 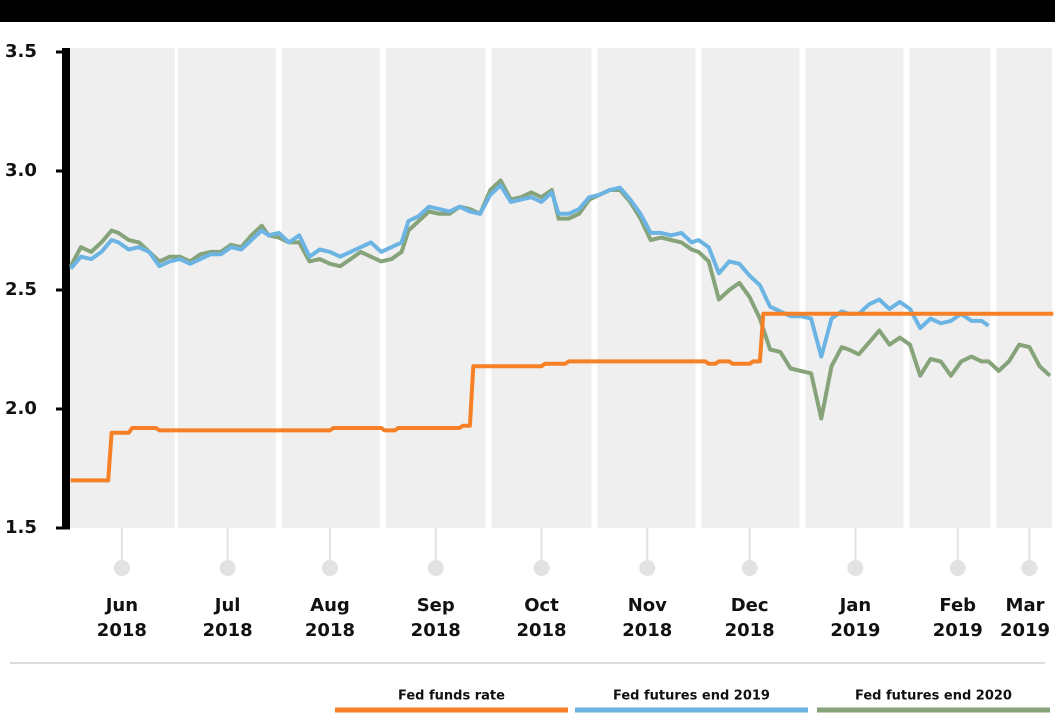 I want to click on y-tick-label: 2.0, so click(x=21, y=408).